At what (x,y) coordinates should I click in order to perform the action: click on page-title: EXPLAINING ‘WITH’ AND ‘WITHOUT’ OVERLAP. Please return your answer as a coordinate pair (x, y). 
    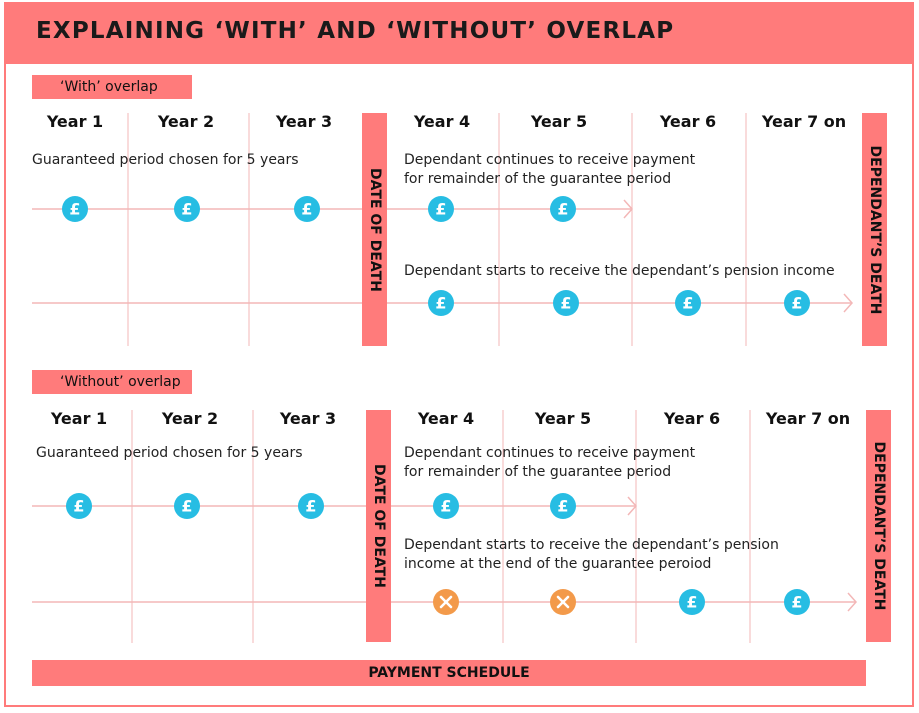
    Looking at the image, I should click on (355, 31).